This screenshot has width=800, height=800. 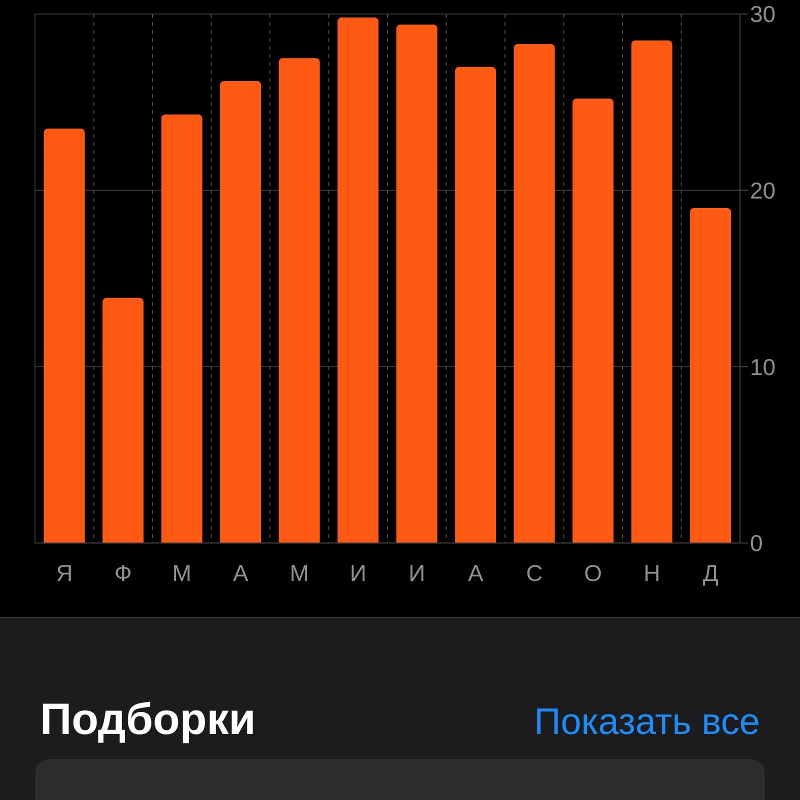 What do you see at coordinates (593, 573) in the screenshot?
I see `x-tick-label: О` at bounding box center [593, 573].